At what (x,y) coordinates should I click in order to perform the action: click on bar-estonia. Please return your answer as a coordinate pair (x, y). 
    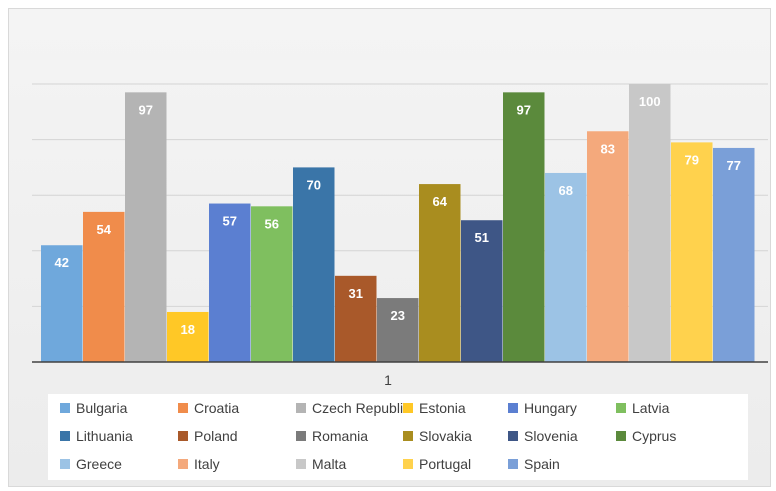
    Looking at the image, I should click on (188, 336).